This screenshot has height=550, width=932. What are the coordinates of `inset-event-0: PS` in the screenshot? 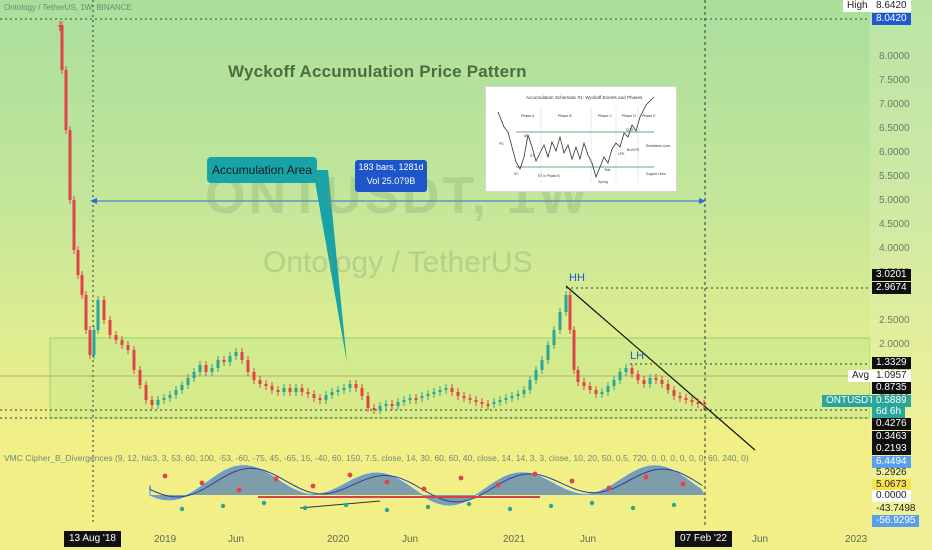 It's located at (501, 144).